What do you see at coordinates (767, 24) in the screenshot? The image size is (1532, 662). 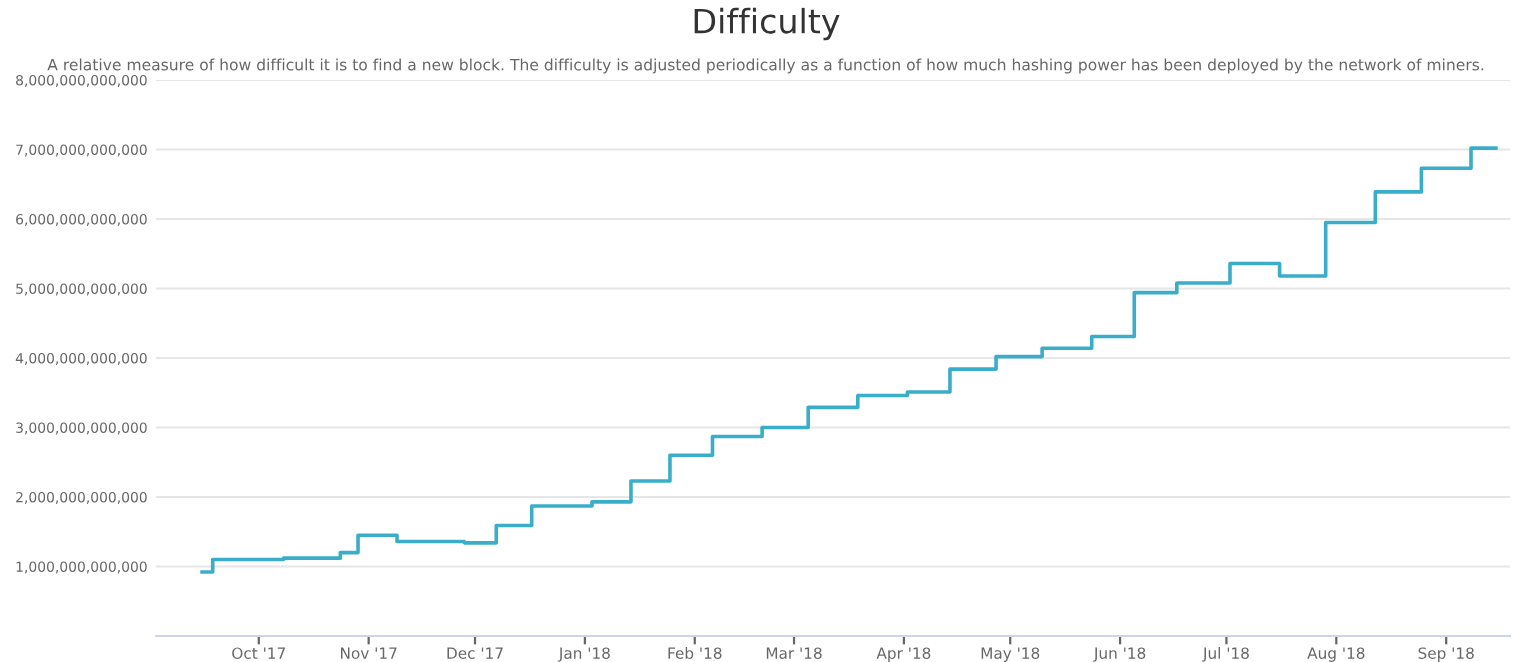 I see `chart-title: Difficulty` at bounding box center [767, 24].